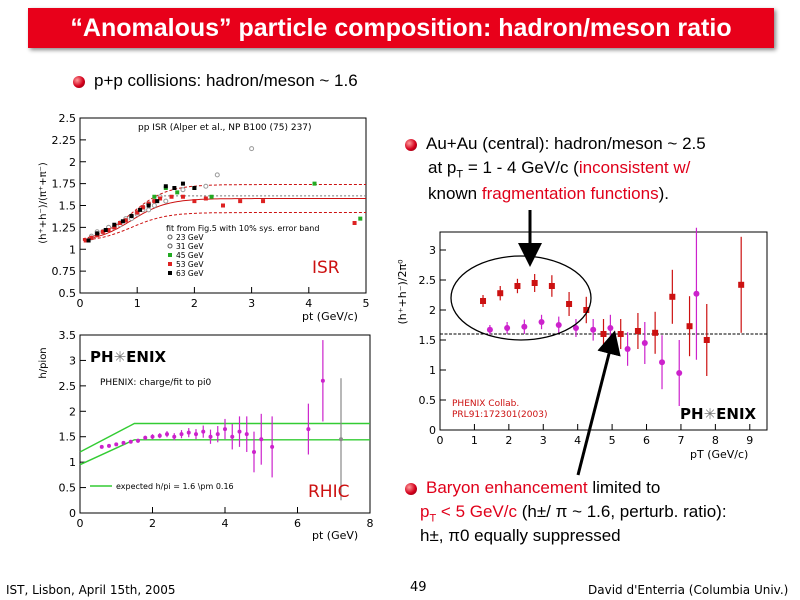 Image resolution: width=800 pixels, height=600 pixels. I want to click on x-tick-label: 1, so click(137, 303).